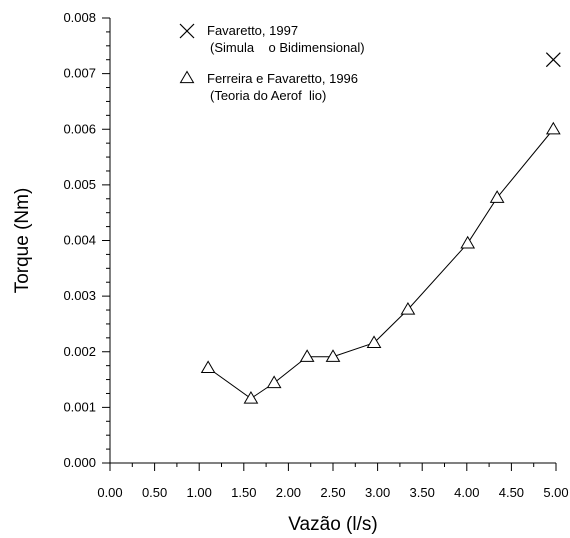 The width and height of the screenshot is (570, 538). Describe the element at coordinates (332, 524) in the screenshot. I see `x-axis-title: Vazão (l/s)` at that location.